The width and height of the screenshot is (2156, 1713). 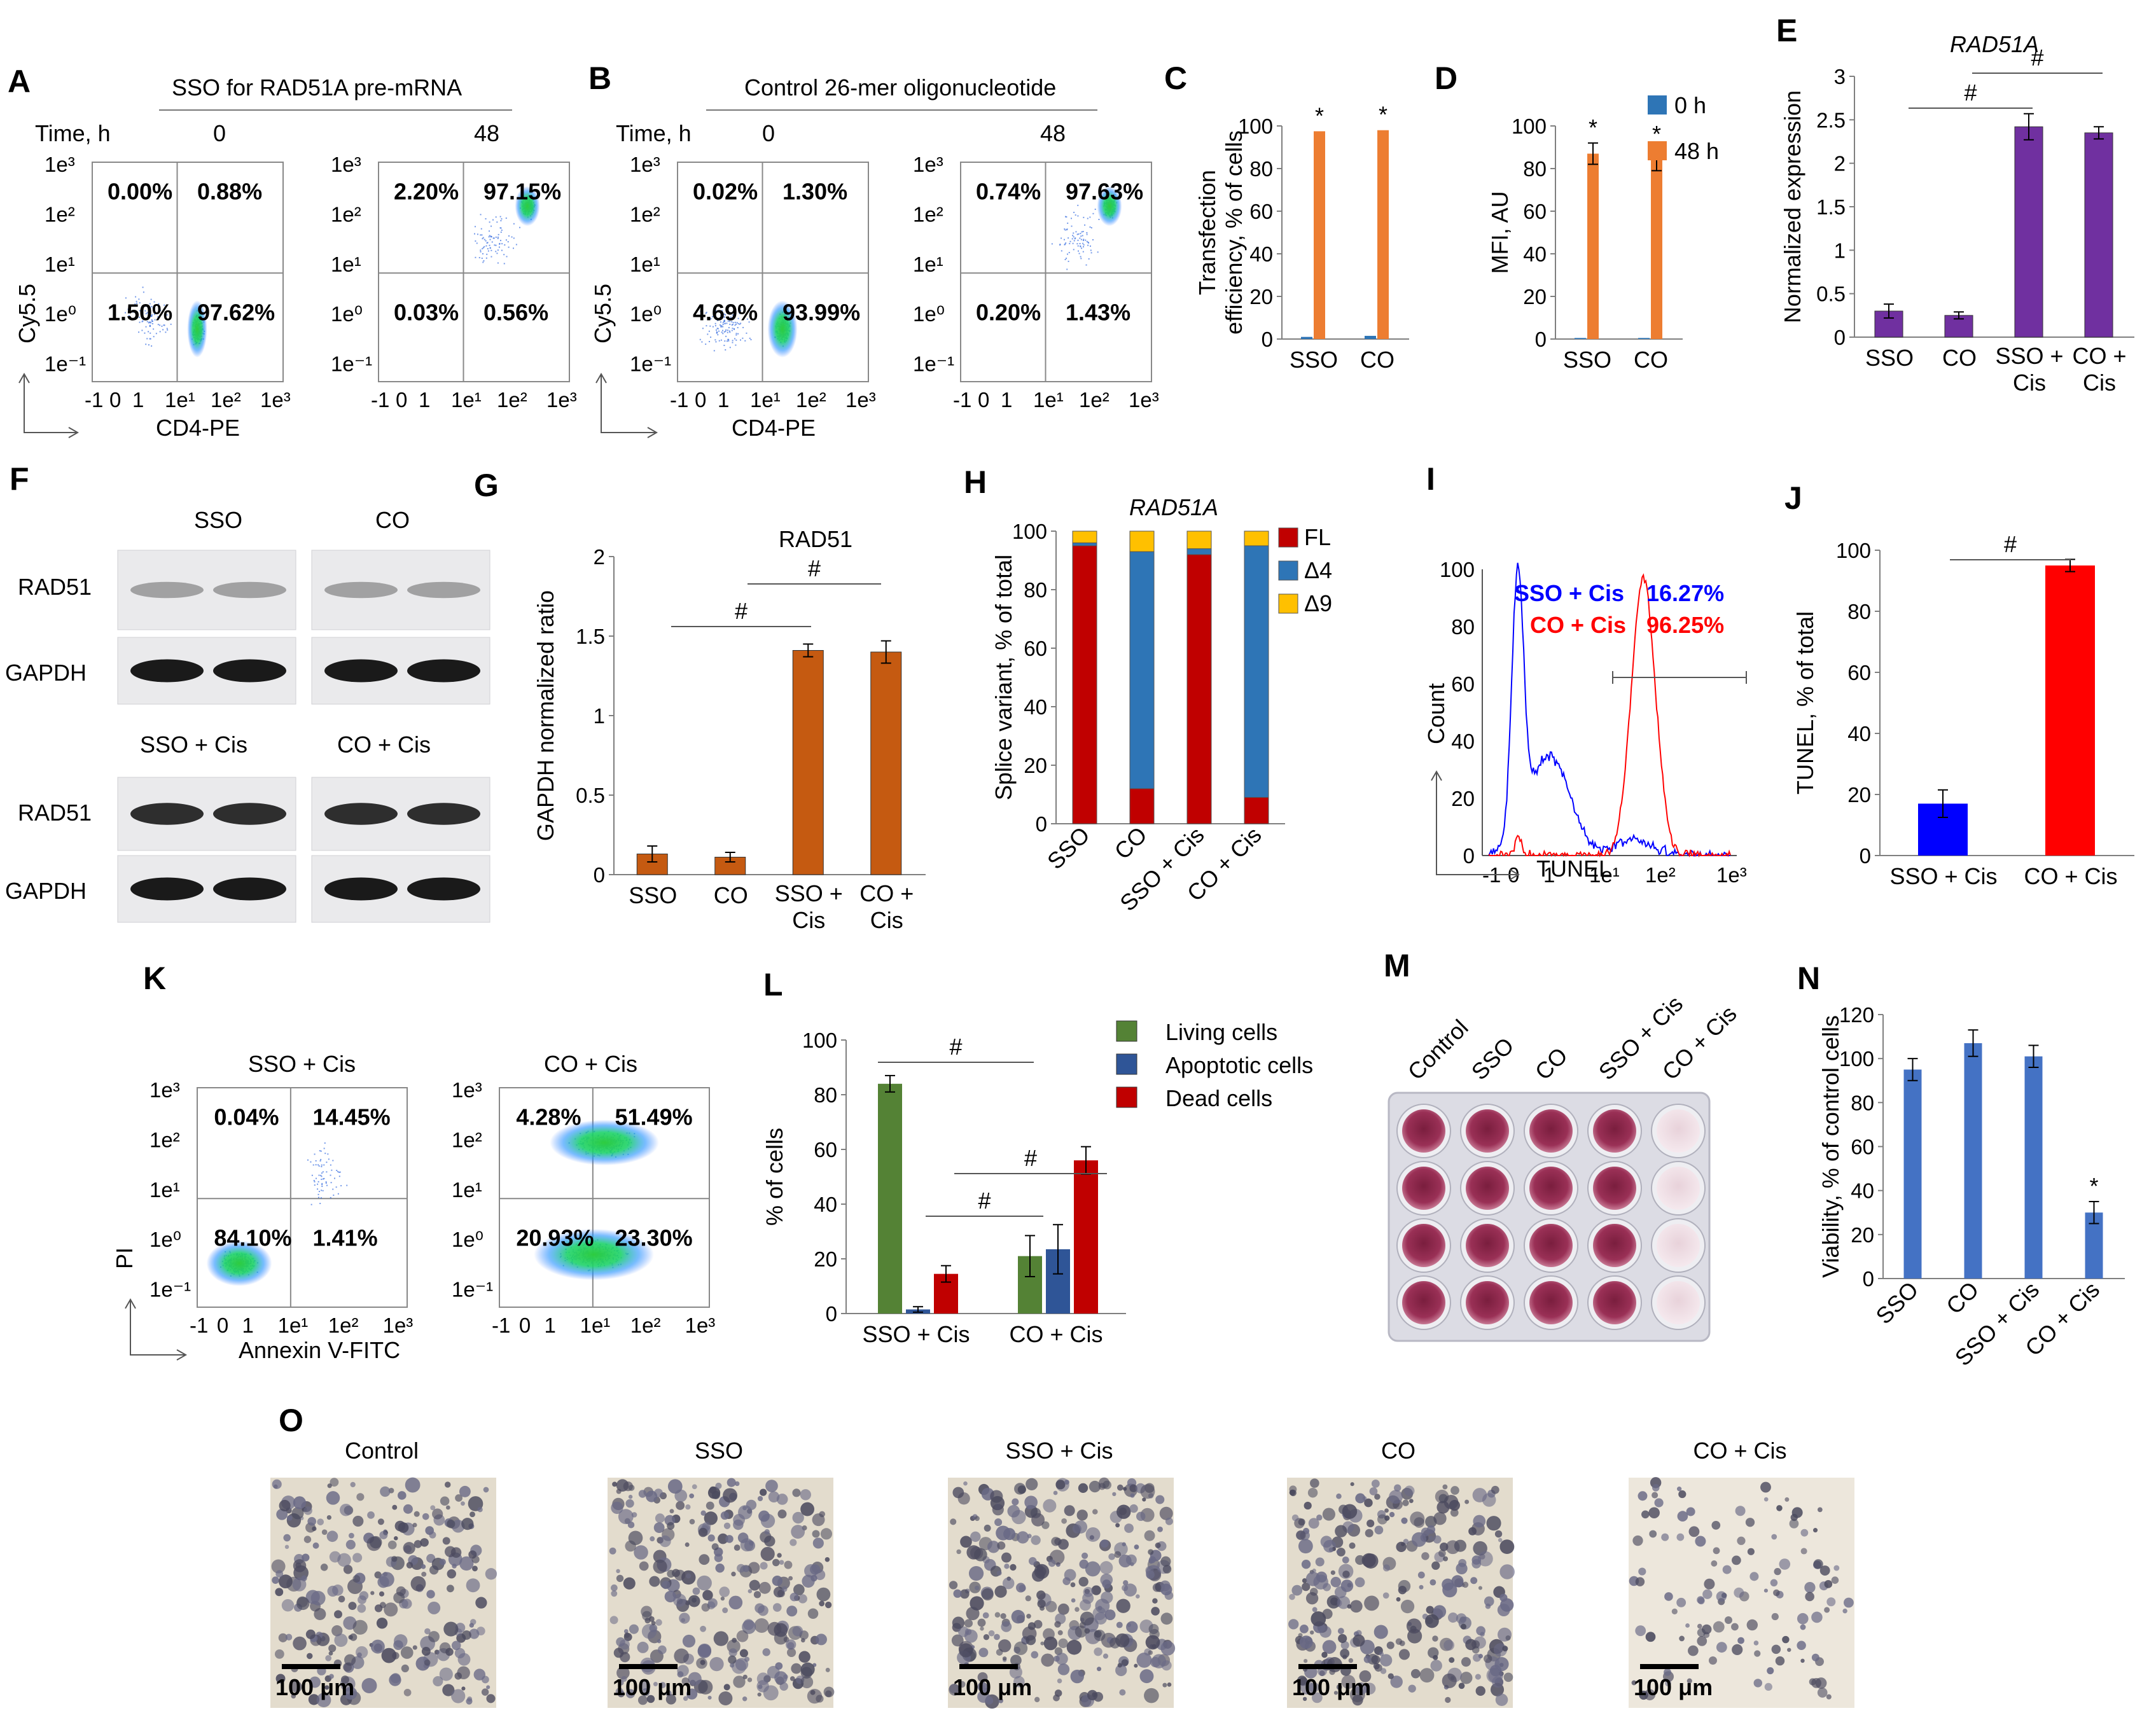 What do you see at coordinates (1685, 593) in the screenshot?
I see `tunel-sso-pct: 16.27%` at bounding box center [1685, 593].